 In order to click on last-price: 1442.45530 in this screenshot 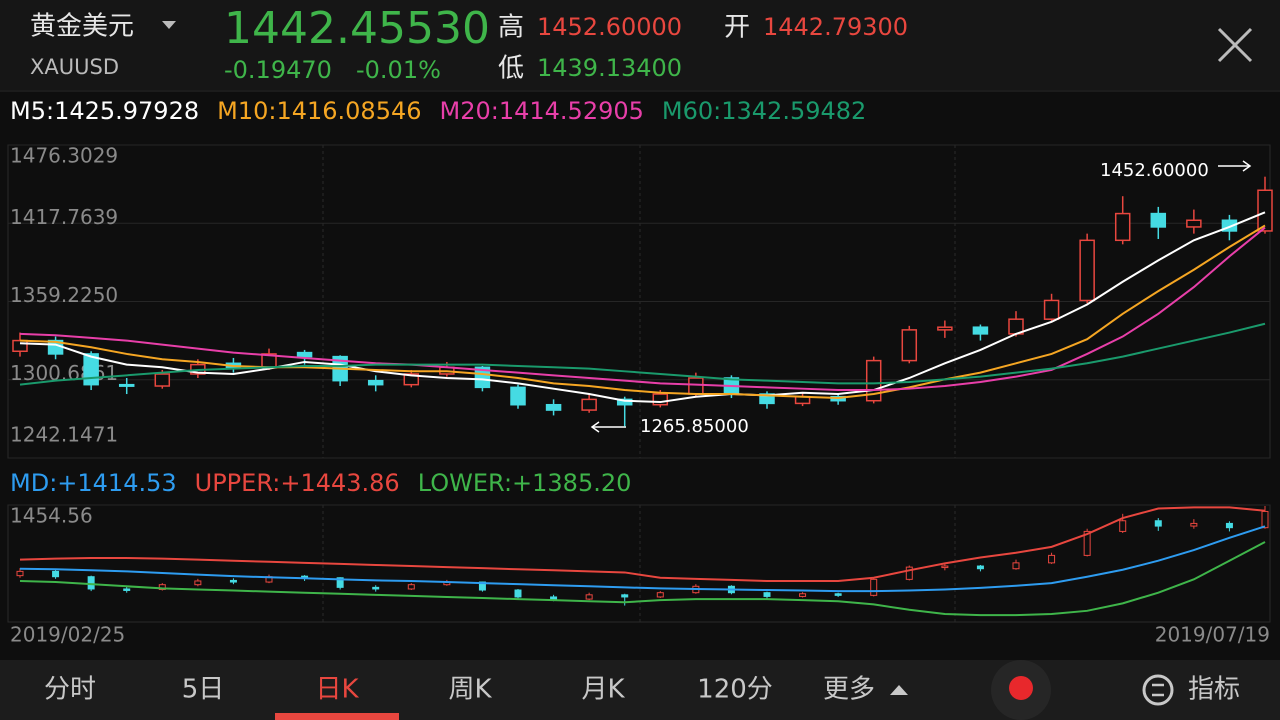, I will do `click(357, 28)`.